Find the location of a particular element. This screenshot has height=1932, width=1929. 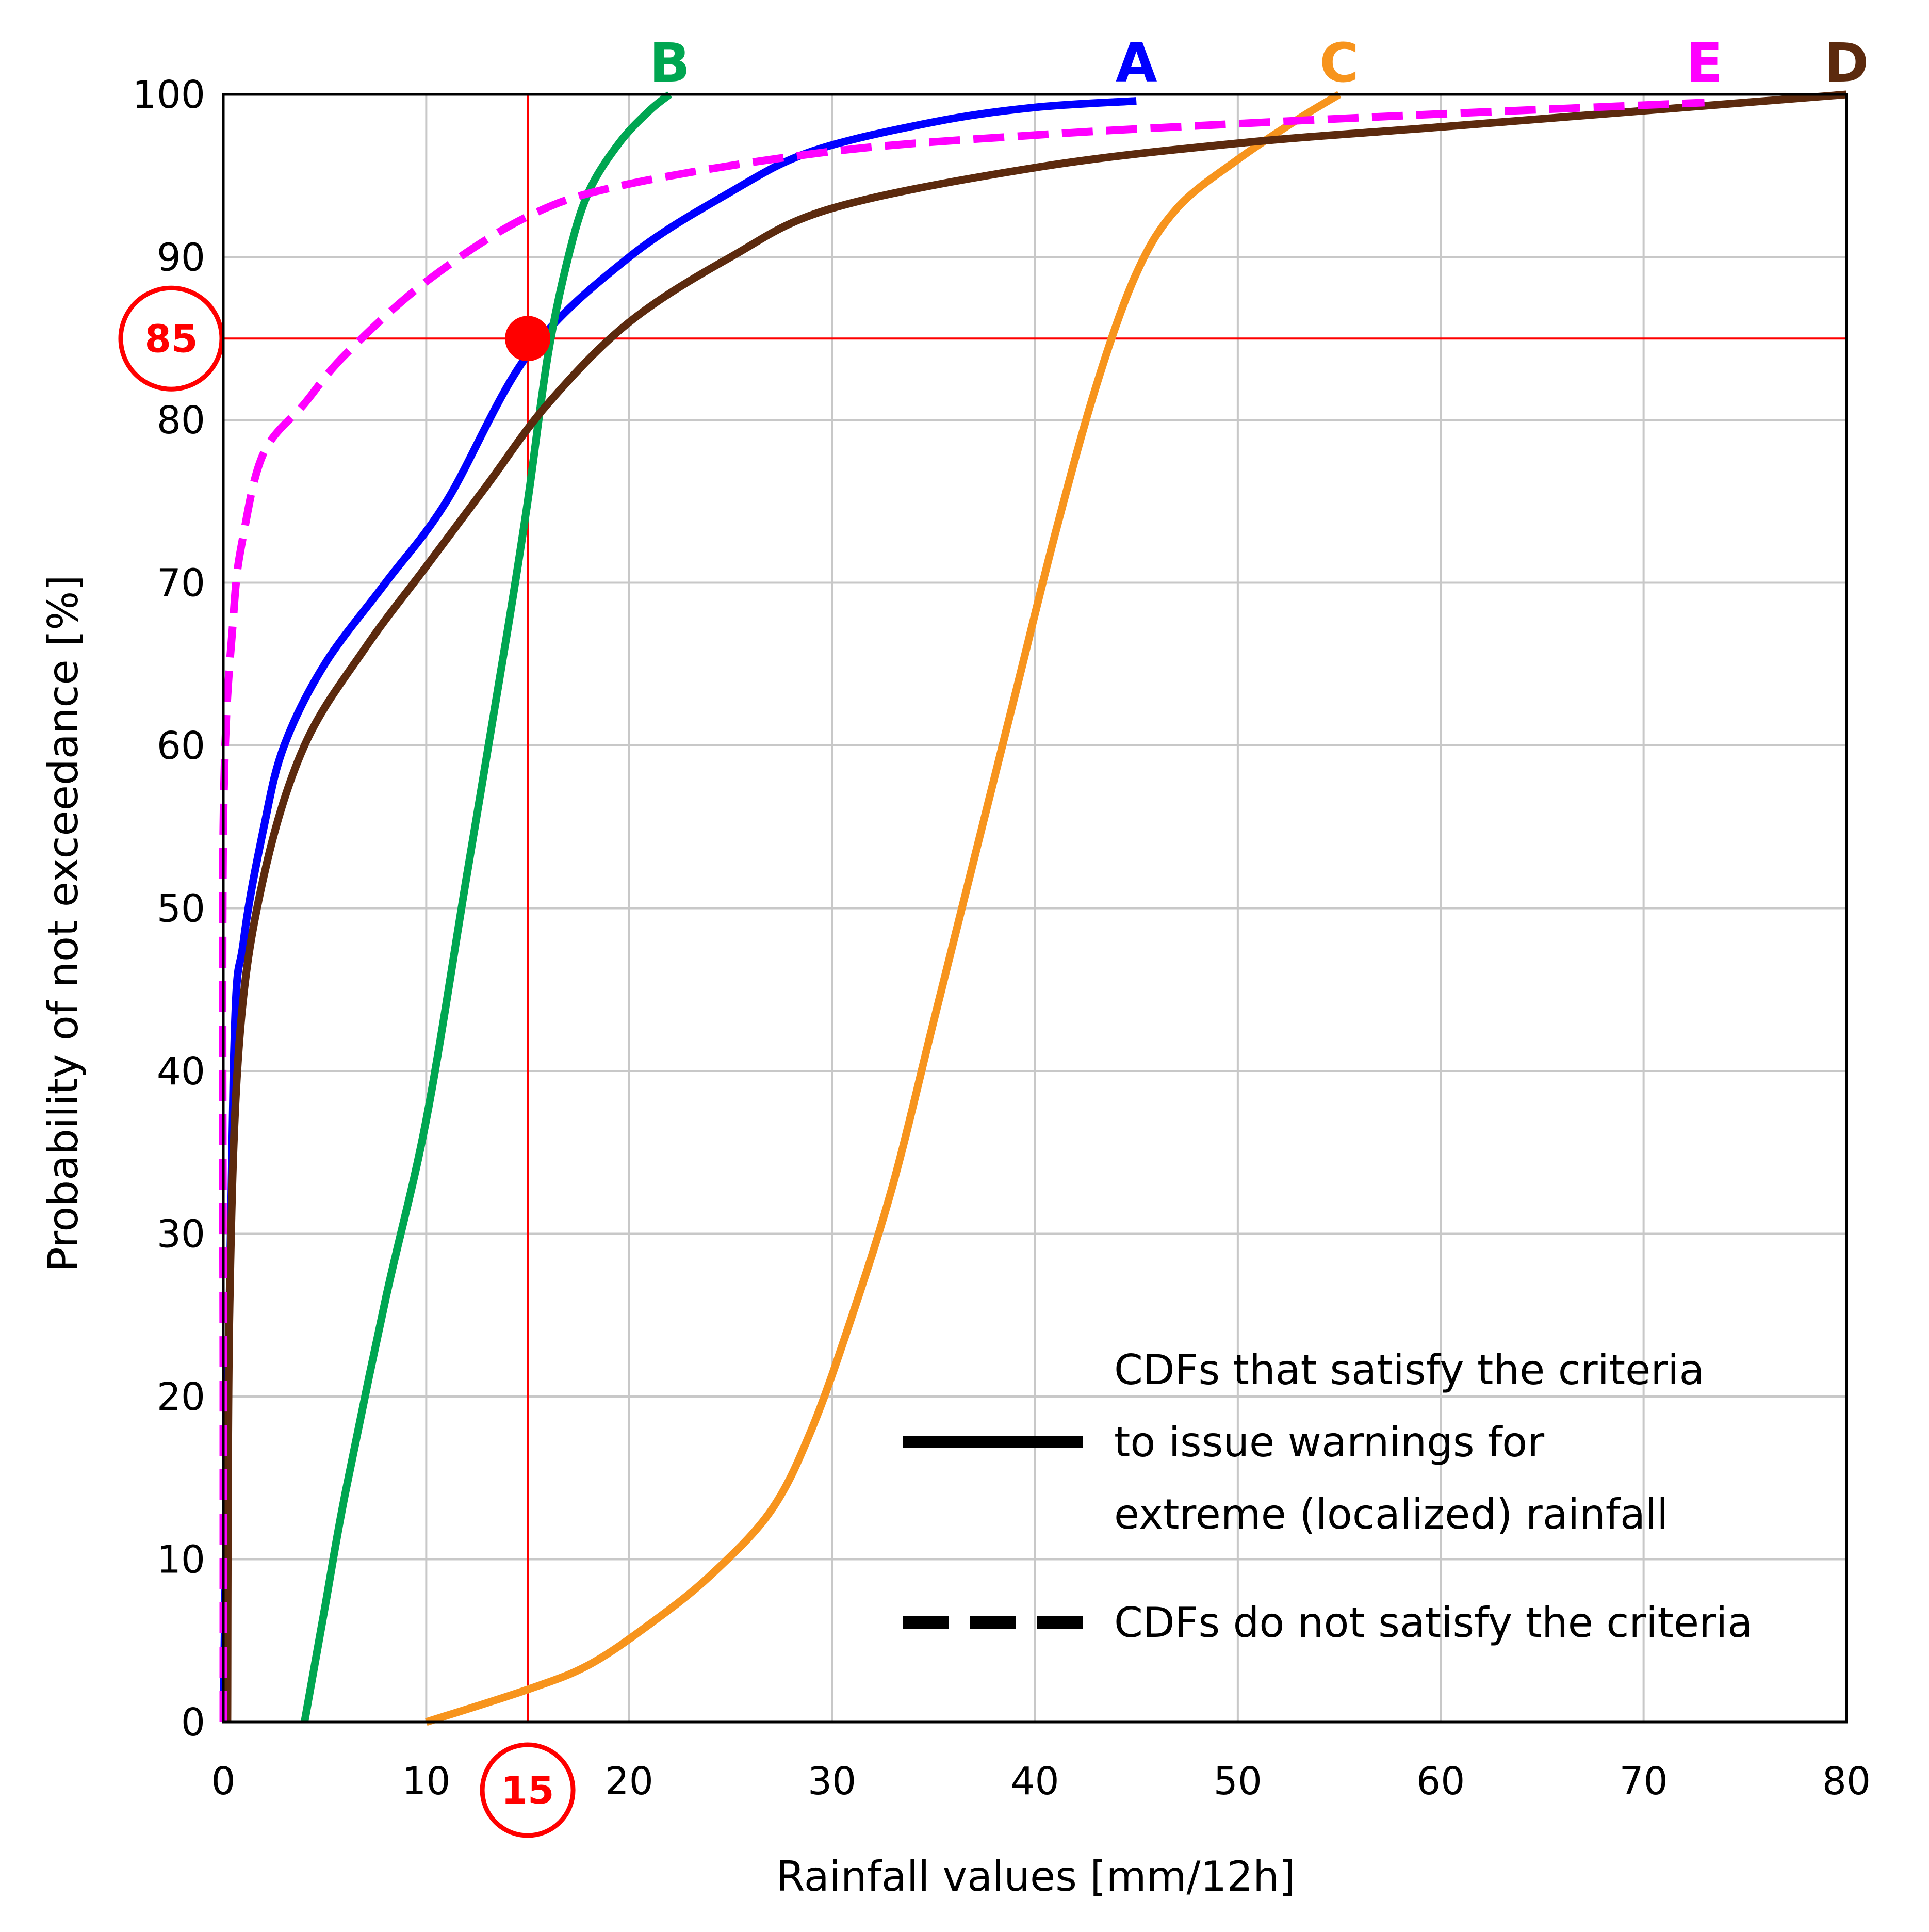

x-tick-label: 40 is located at coordinates (1034, 1781).